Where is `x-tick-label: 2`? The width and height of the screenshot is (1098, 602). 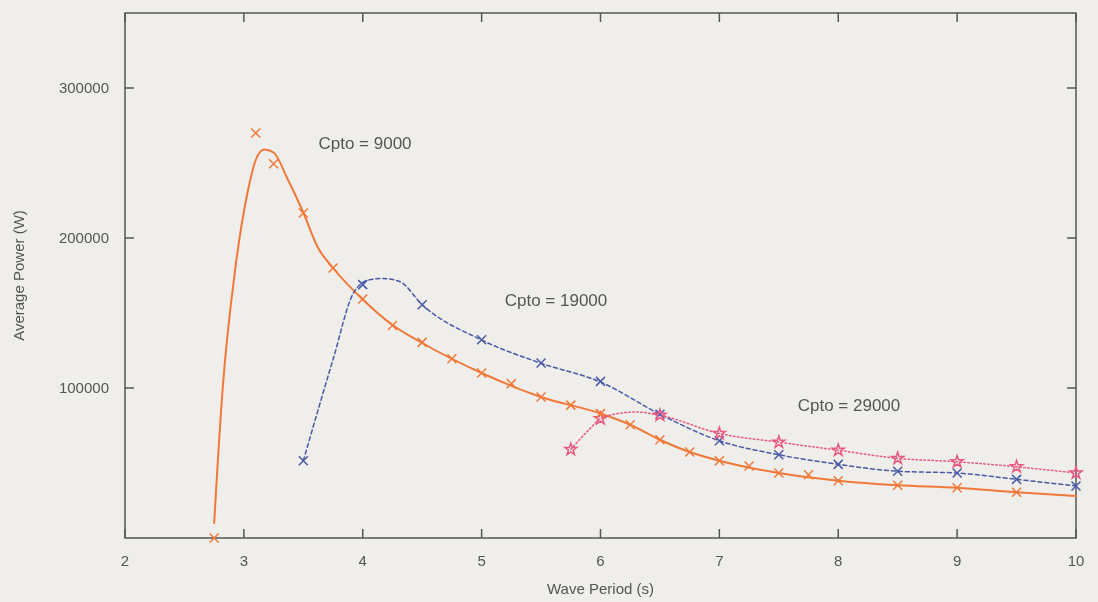 x-tick-label: 2 is located at coordinates (125, 560).